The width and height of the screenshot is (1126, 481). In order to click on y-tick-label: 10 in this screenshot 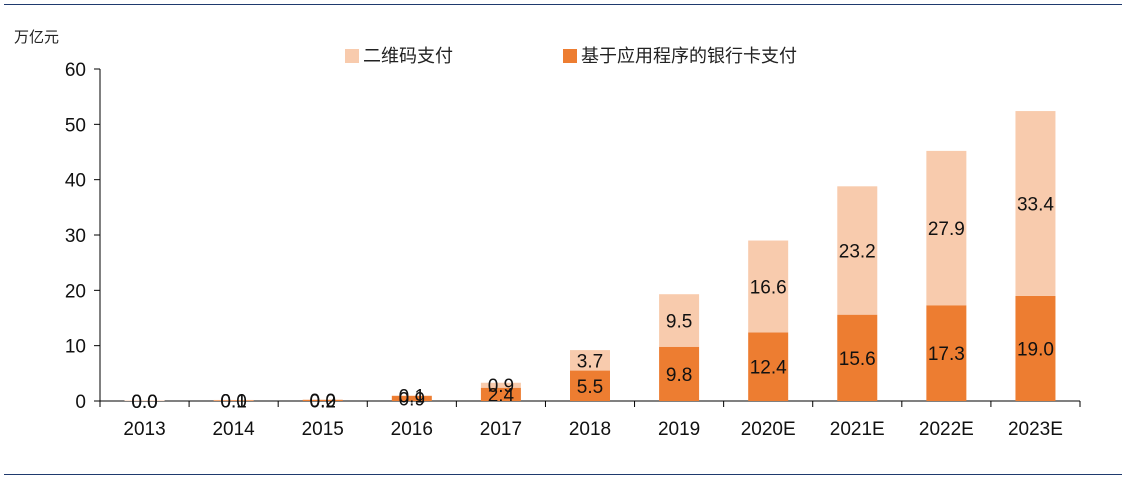, I will do `click(75, 347)`.